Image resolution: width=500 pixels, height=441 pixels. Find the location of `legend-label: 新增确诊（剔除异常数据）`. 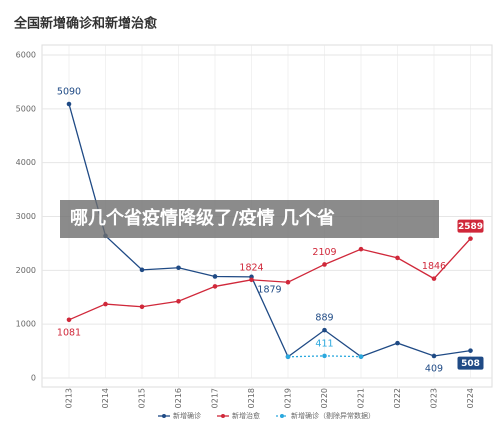

legend-label: 新增确诊（剔除异常数据） is located at coordinates (333, 415).